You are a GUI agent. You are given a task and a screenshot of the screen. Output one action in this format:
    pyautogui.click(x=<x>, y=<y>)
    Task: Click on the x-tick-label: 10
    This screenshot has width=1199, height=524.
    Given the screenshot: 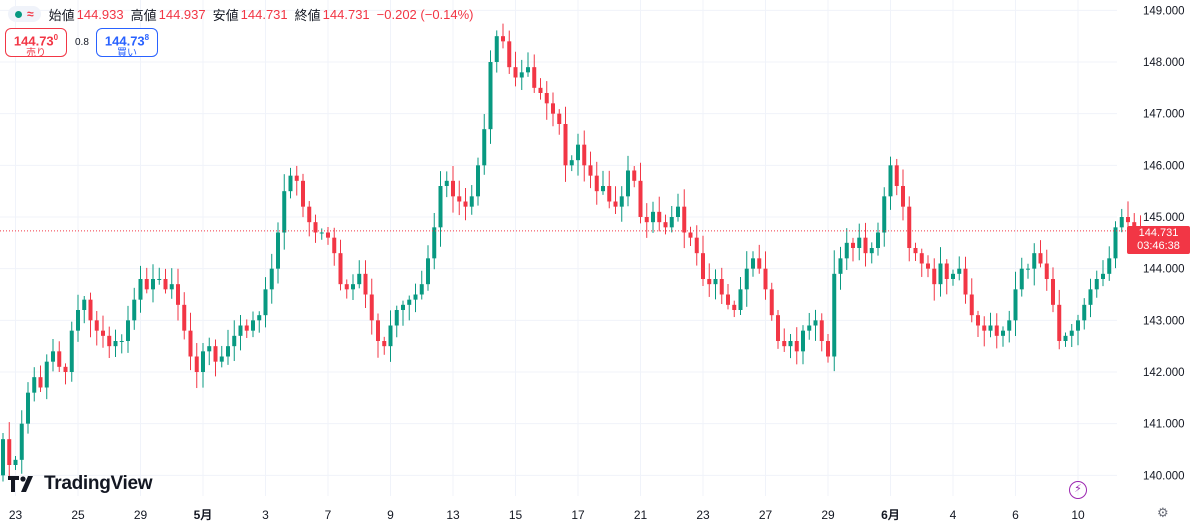 What is the action you would take?
    pyautogui.click(x=1078, y=515)
    